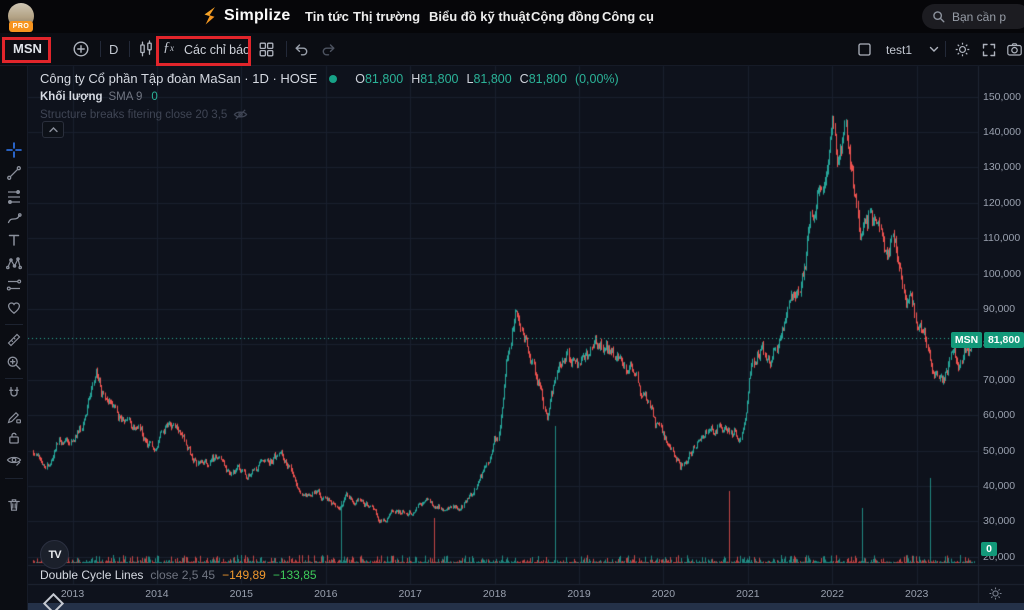 The height and width of the screenshot is (610, 1024). I want to click on search-placeholder: Bạn cần p, so click(979, 16).